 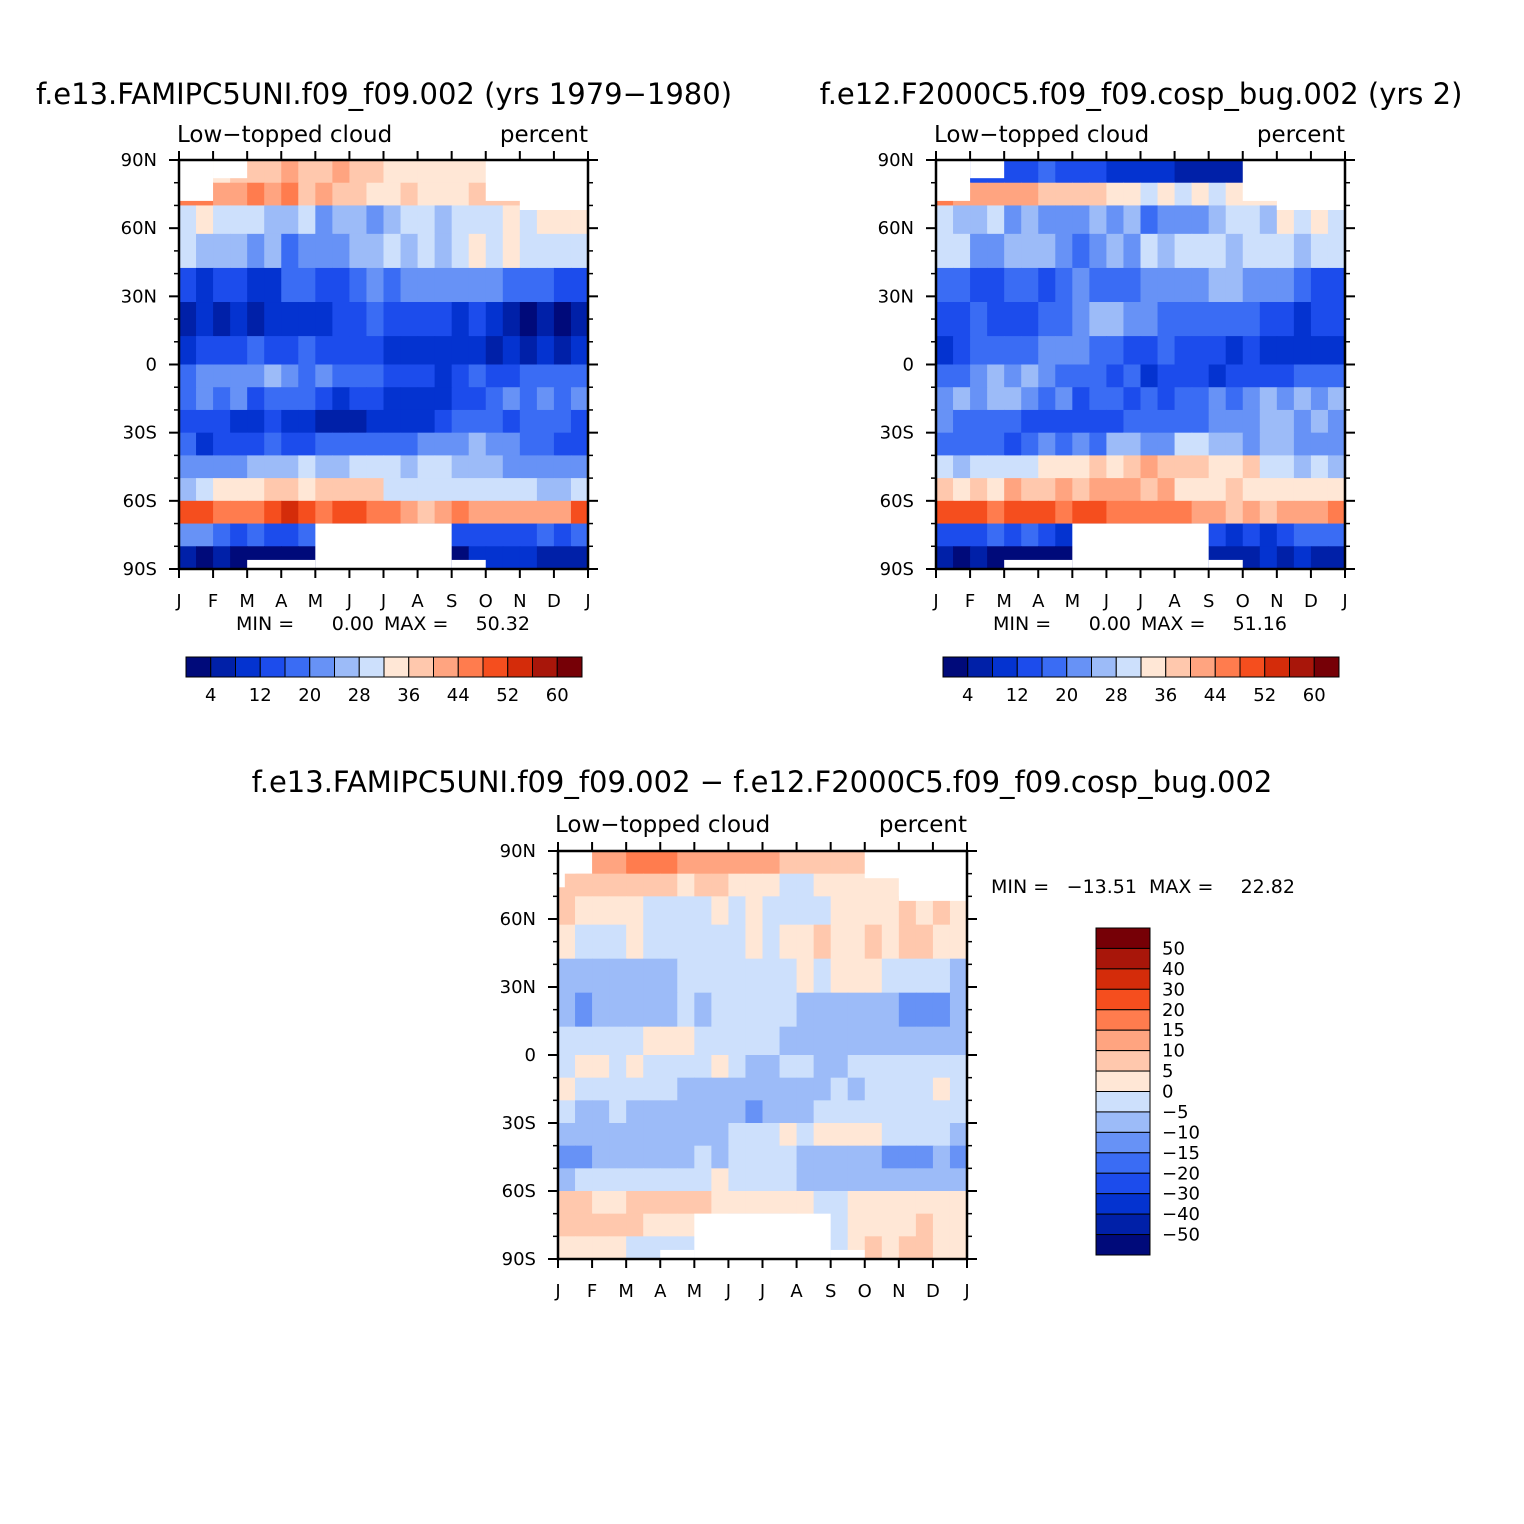 What do you see at coordinates (486, 601) in the screenshot?
I see `x-tick-label: O` at bounding box center [486, 601].